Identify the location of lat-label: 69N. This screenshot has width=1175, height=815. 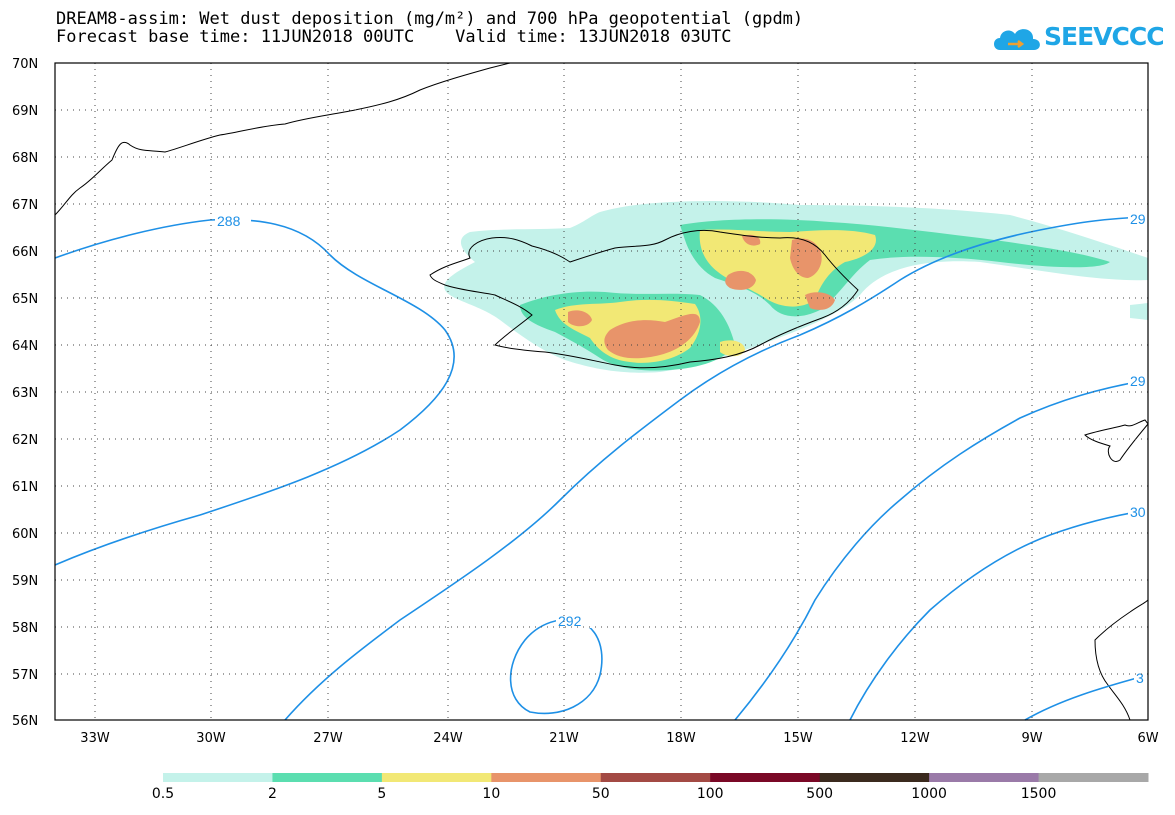
(25, 111).